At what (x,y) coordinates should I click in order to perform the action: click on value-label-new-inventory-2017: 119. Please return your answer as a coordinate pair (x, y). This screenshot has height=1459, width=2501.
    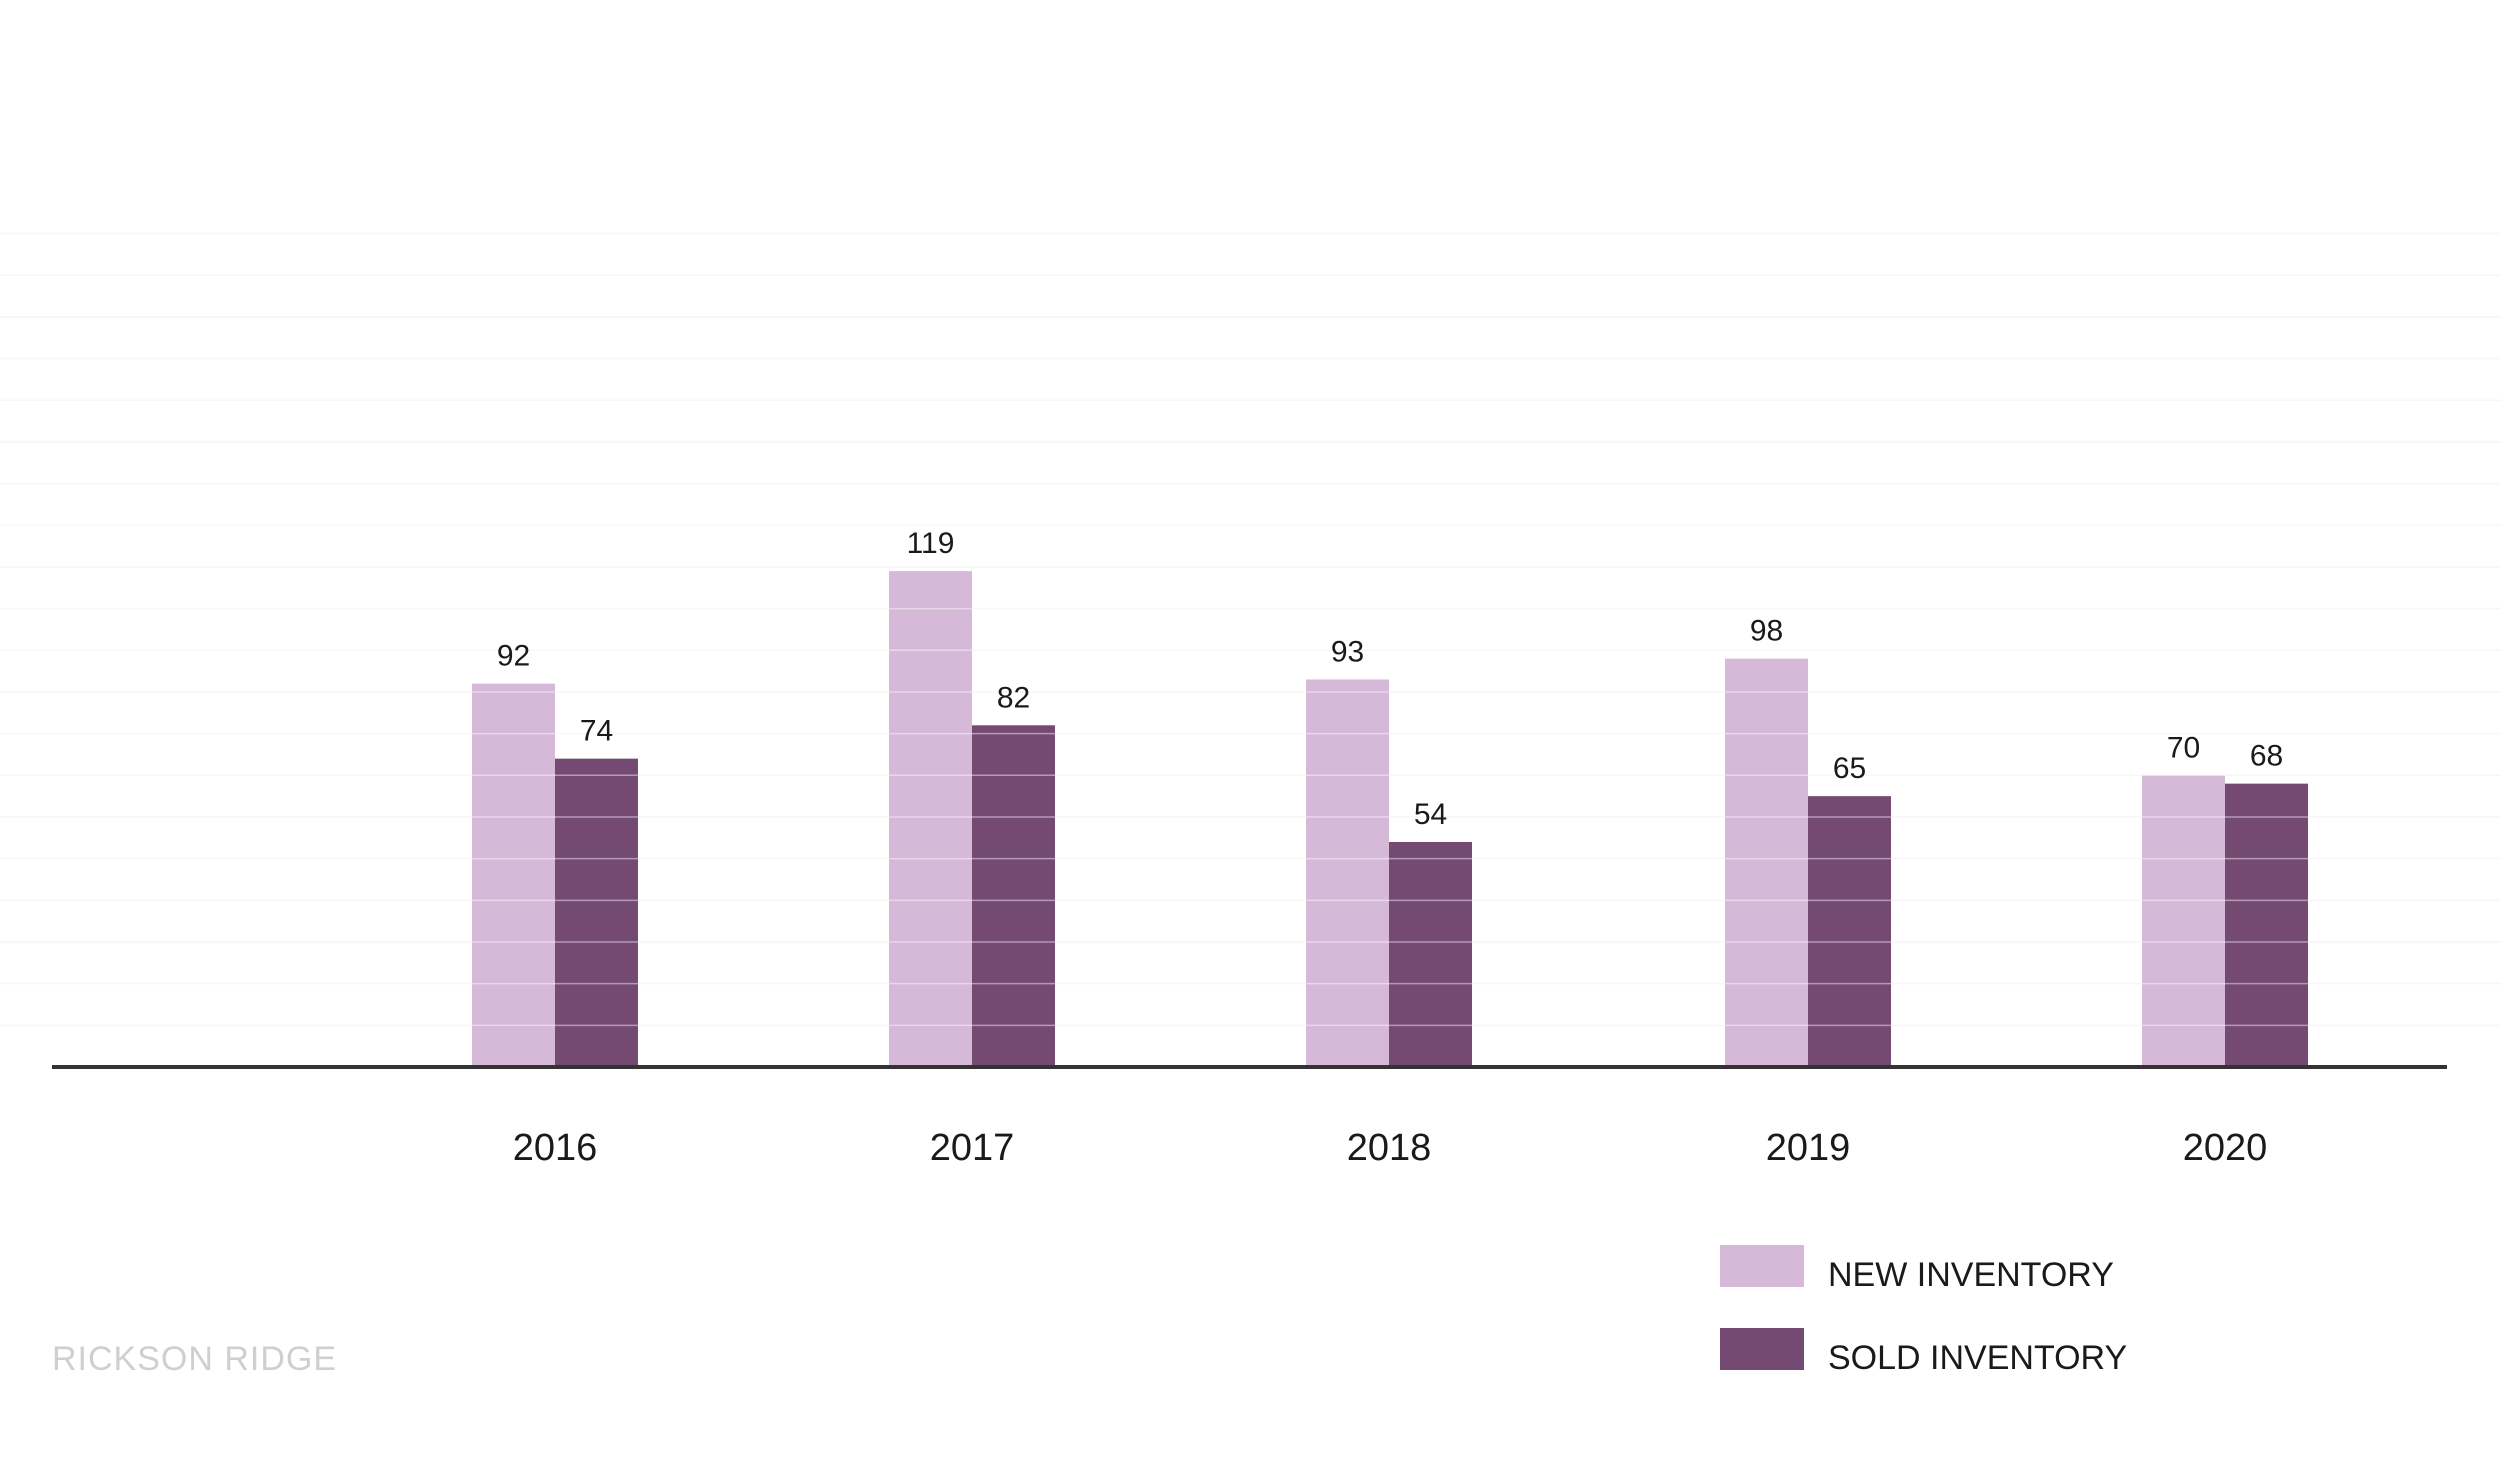
    Looking at the image, I should click on (931, 543).